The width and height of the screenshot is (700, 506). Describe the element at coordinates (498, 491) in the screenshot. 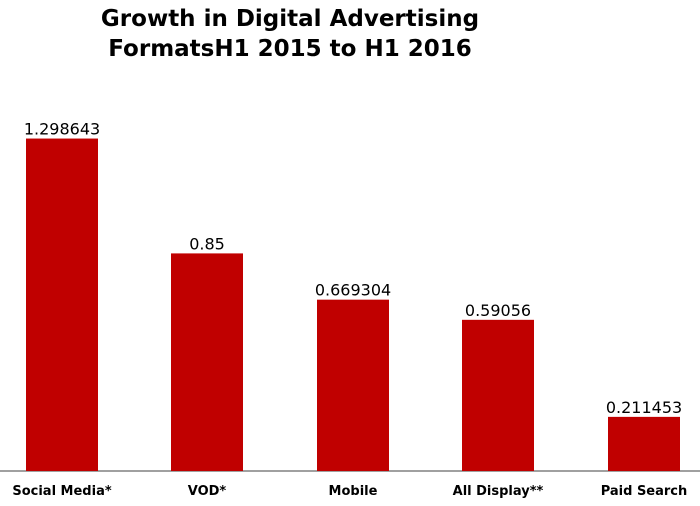

I see `category-label-3: All Display**` at that location.